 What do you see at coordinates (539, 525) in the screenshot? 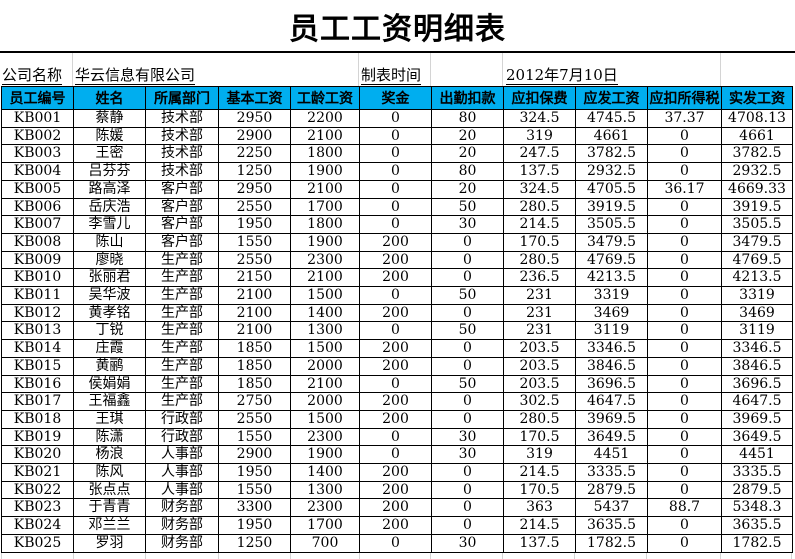
I see `table-cell: 214.5` at bounding box center [539, 525].